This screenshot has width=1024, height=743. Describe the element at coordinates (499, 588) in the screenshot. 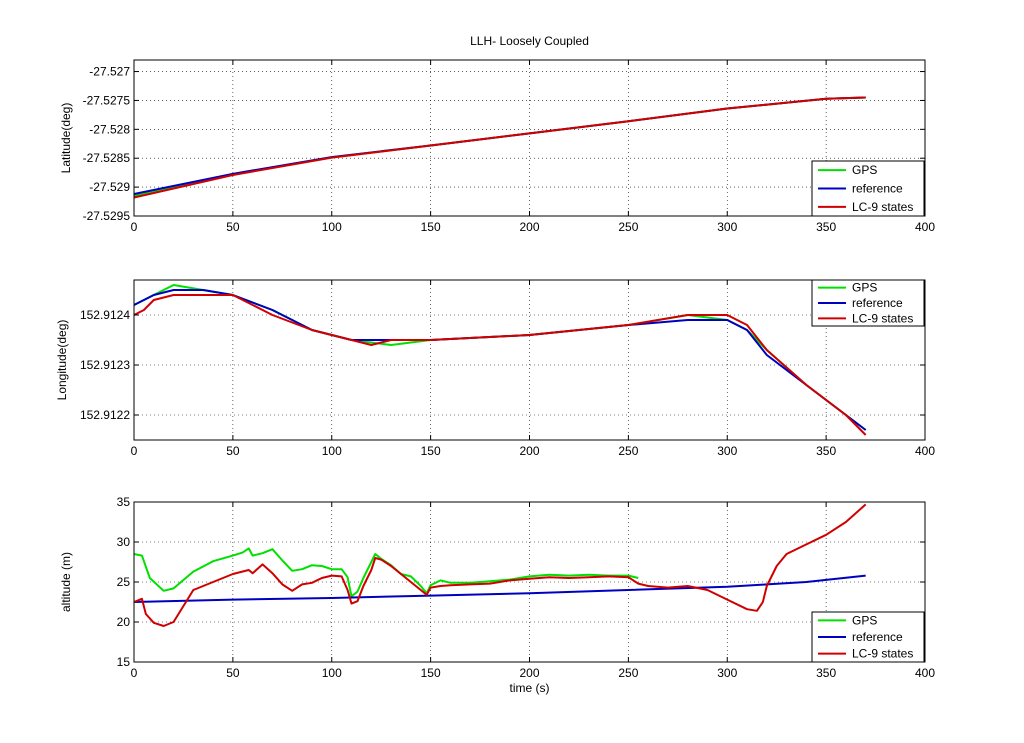

I see `series-line-reference` at that location.